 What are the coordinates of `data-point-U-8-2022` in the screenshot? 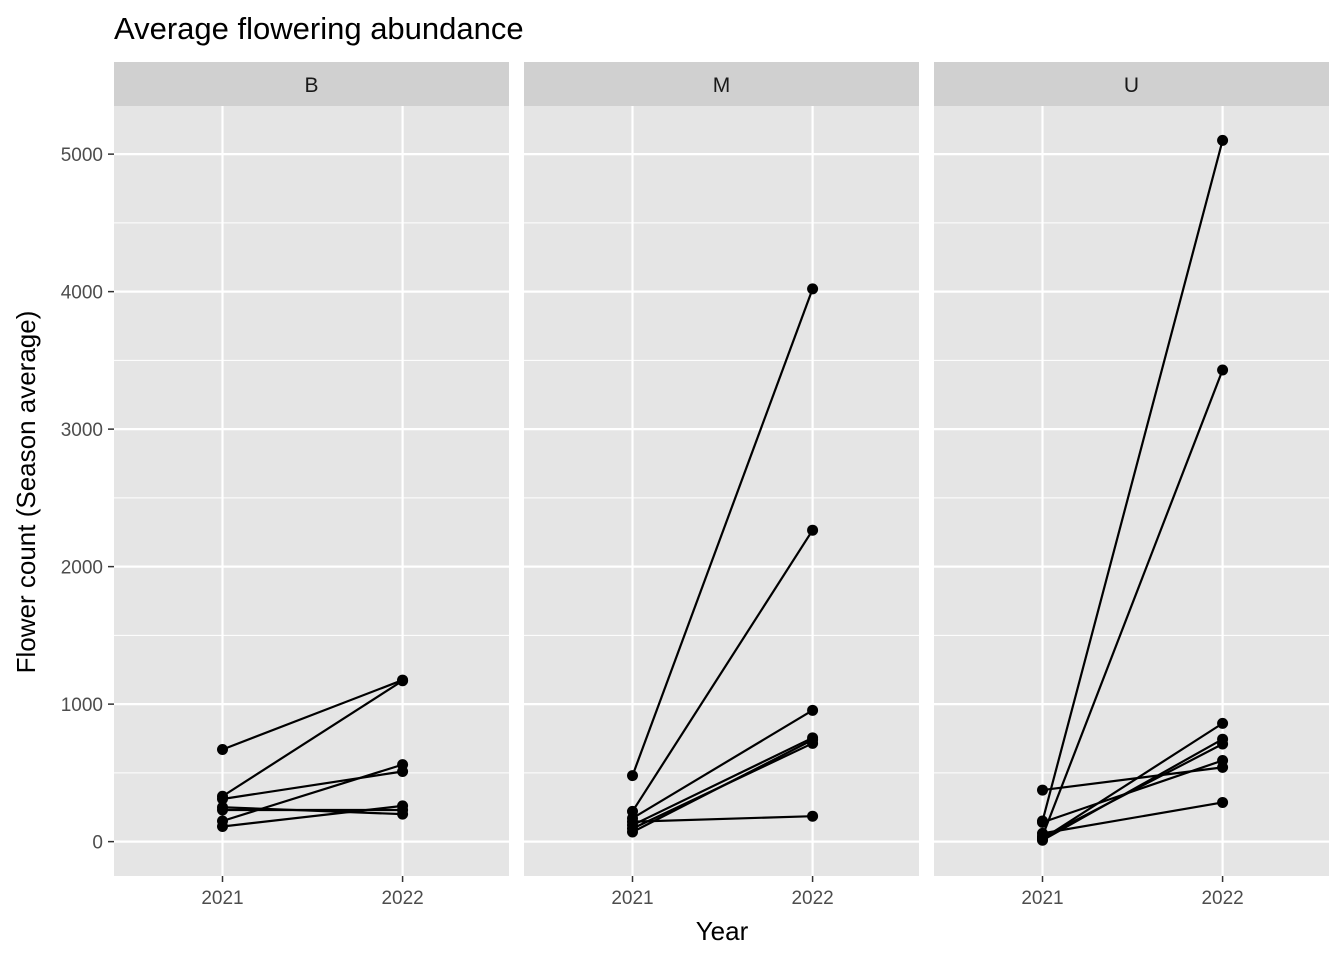 It's located at (1223, 802).